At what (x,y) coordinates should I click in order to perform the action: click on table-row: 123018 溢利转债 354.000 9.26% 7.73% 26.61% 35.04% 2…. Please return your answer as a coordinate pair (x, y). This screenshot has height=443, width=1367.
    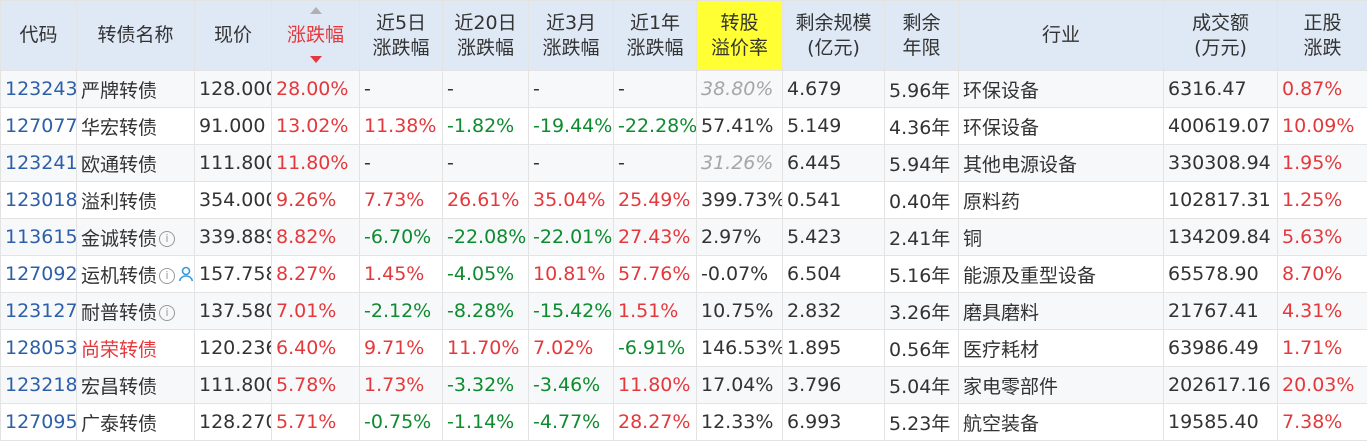
    Looking at the image, I should click on (683, 200).